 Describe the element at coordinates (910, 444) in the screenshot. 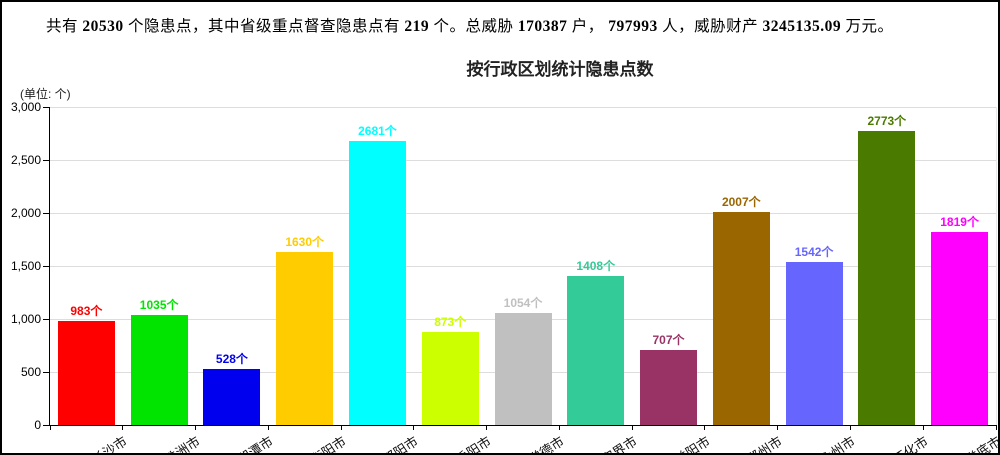

I see `x-axis-label: 怀化市` at that location.